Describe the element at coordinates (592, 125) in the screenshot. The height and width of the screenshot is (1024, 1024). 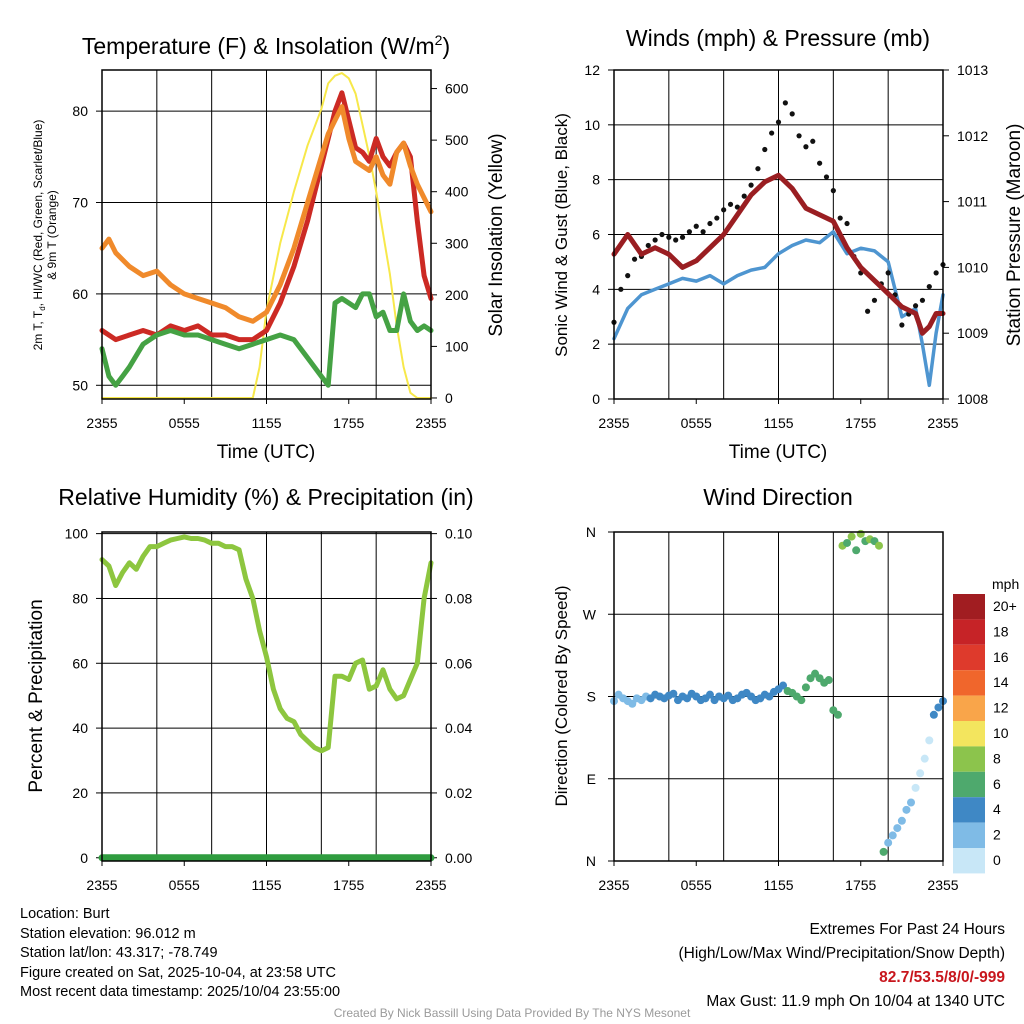
I see `winds-y-tick-label: 10` at that location.